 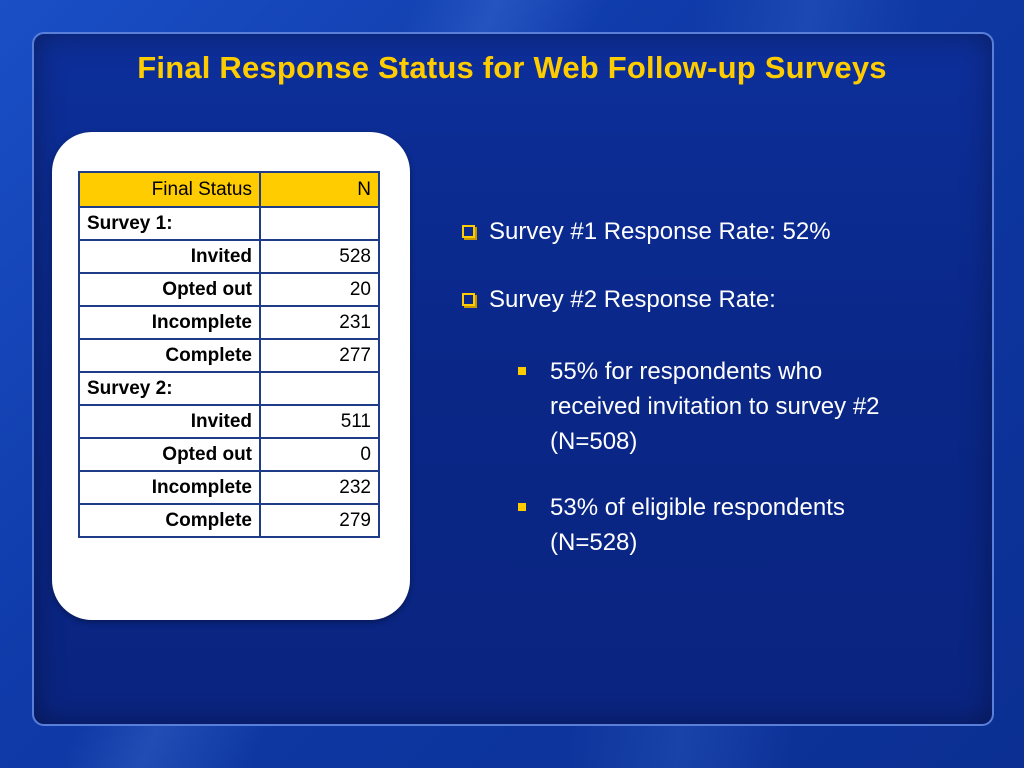 What do you see at coordinates (169, 223) in the screenshot?
I see `section-label-survey-1: Survey 1:` at bounding box center [169, 223].